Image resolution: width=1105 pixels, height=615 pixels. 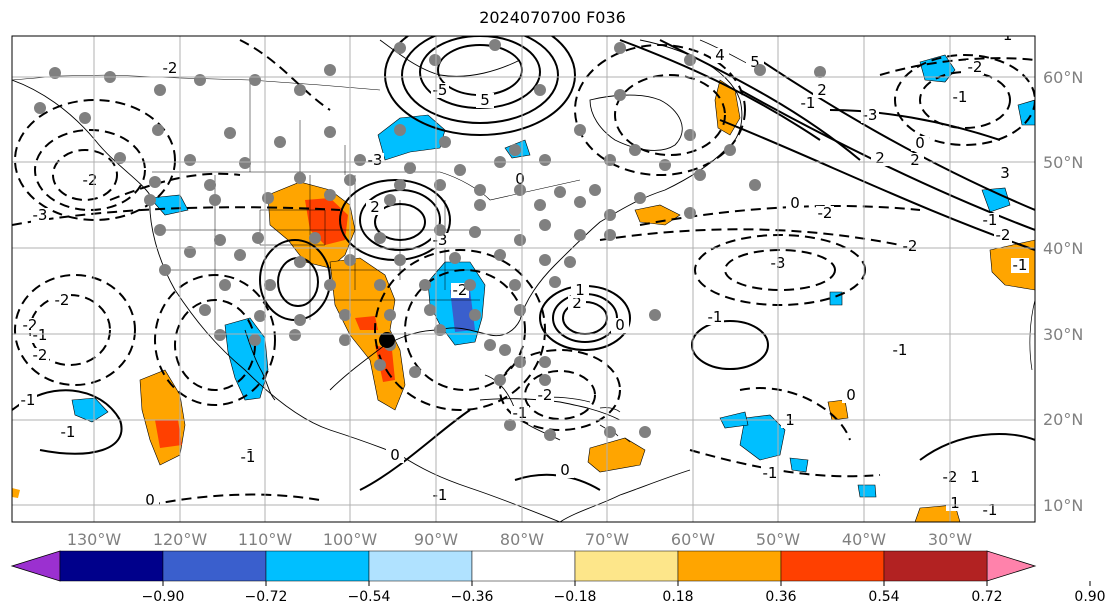 I want to click on lon-label: 30°W, so click(x=950, y=539).